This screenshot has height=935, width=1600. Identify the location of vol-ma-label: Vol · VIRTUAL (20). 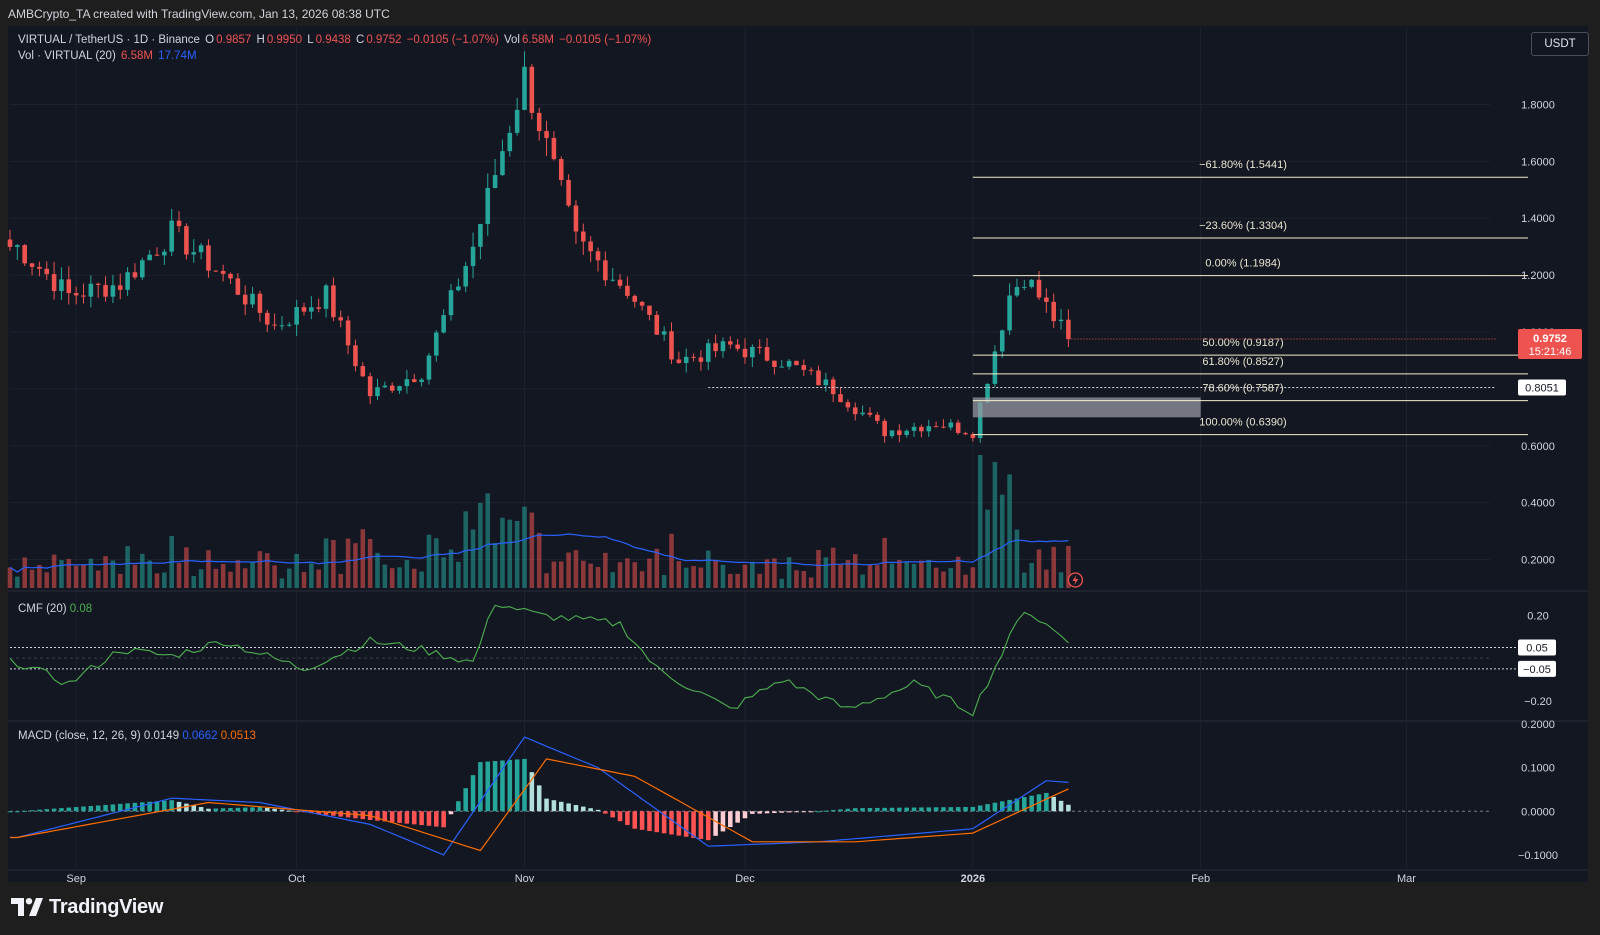
(67, 56).